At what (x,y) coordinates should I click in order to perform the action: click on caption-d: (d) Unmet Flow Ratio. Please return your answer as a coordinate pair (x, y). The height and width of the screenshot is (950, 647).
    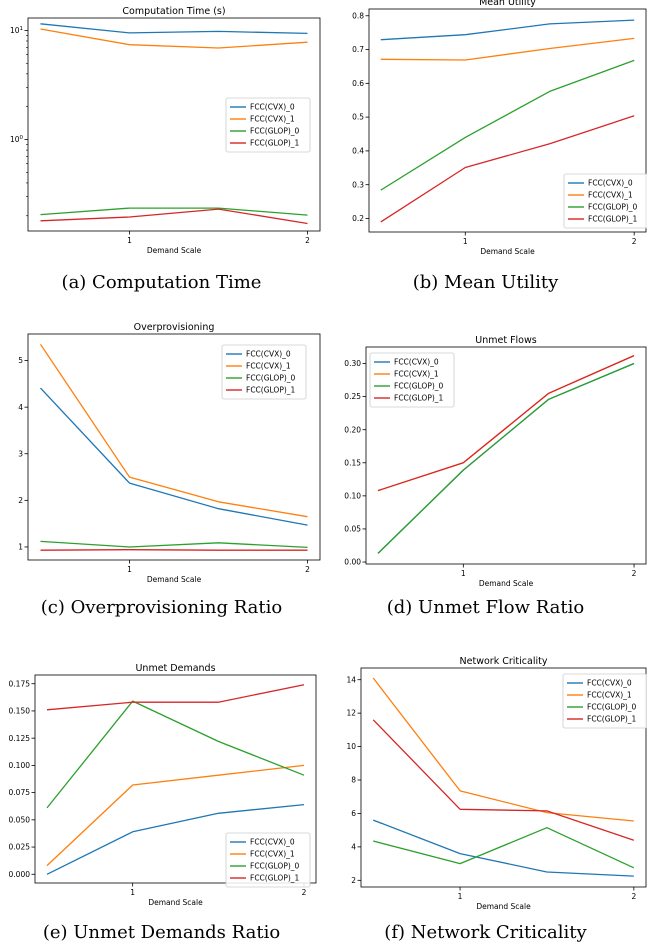
    Looking at the image, I should click on (485, 607).